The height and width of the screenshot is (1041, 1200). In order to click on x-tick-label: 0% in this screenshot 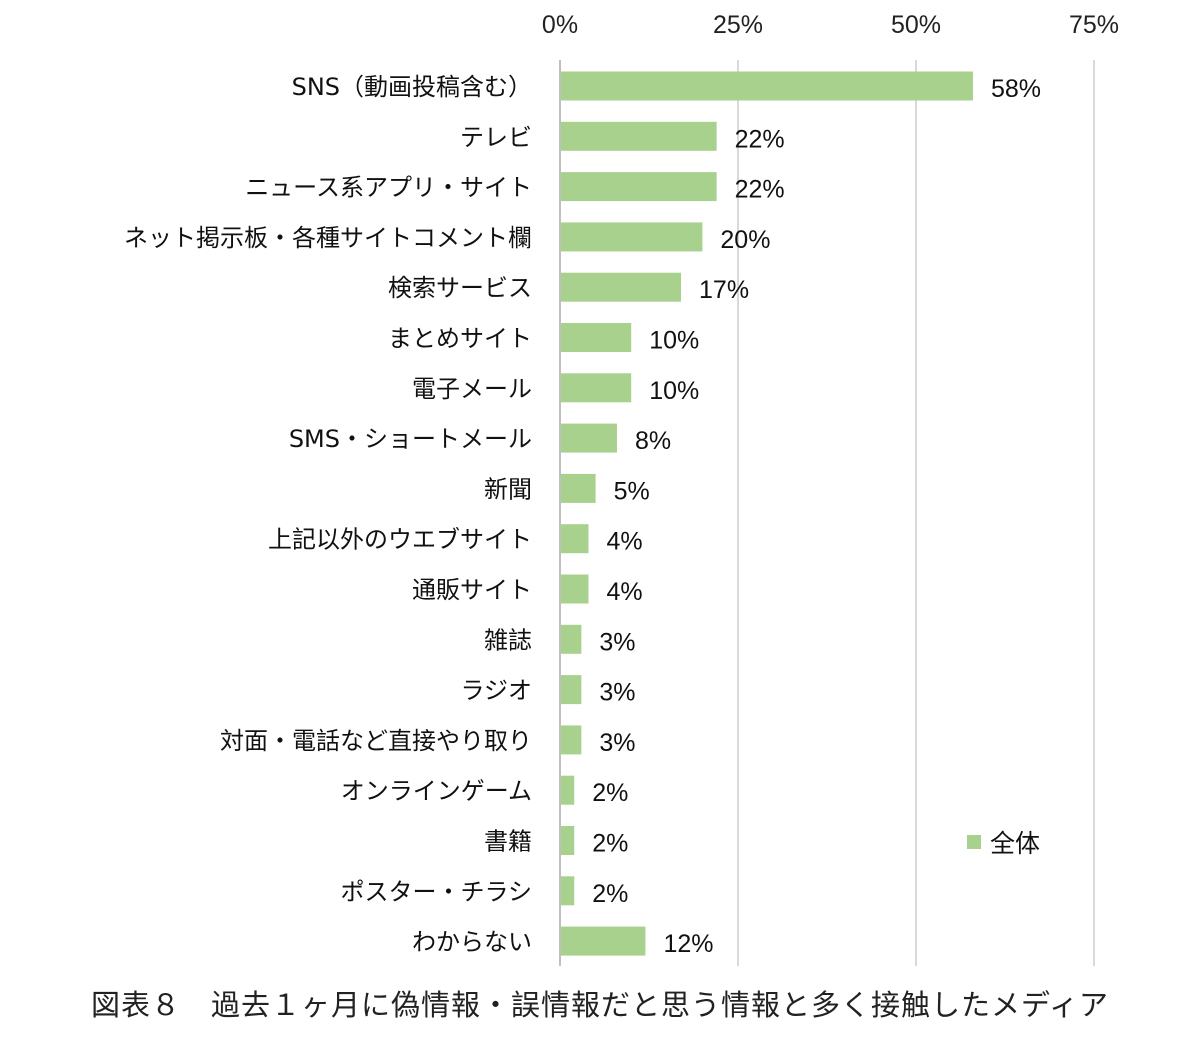, I will do `click(560, 25)`.